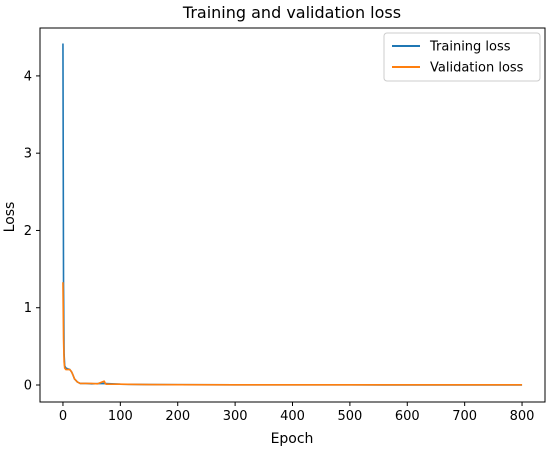 The height and width of the screenshot is (449, 550). Describe the element at coordinates (477, 68) in the screenshot. I see `legend-label-validation-loss: Validation loss` at that location.